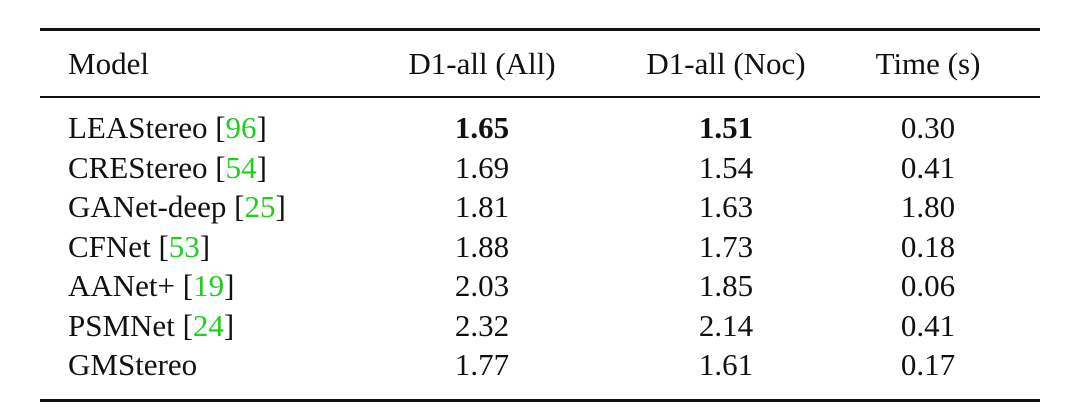  Describe the element at coordinates (482, 206) in the screenshot. I see `value-cell: 1.81` at that location.